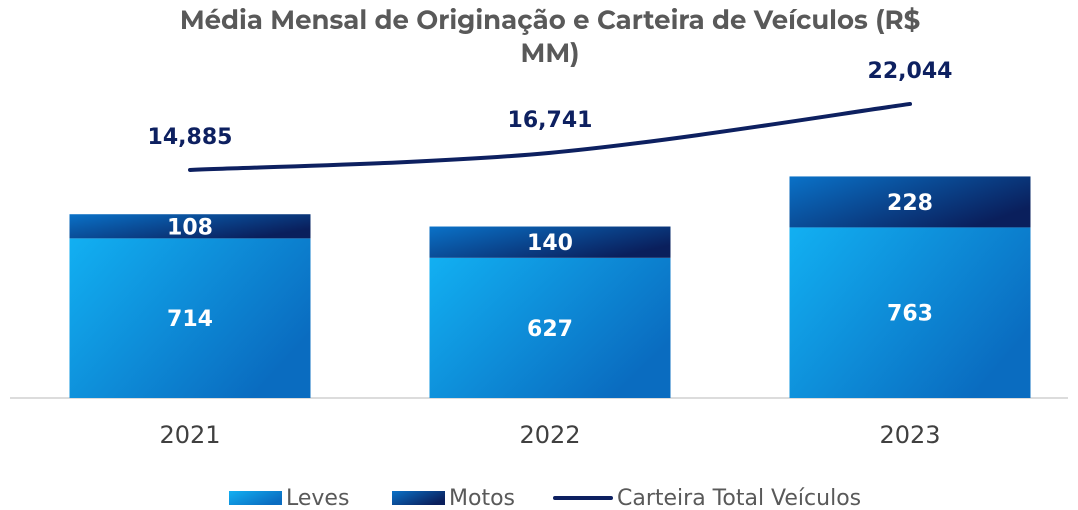 The height and width of the screenshot is (510, 1078). What do you see at coordinates (190, 137) in the screenshot?
I see `data-label: 14,885` at bounding box center [190, 137].